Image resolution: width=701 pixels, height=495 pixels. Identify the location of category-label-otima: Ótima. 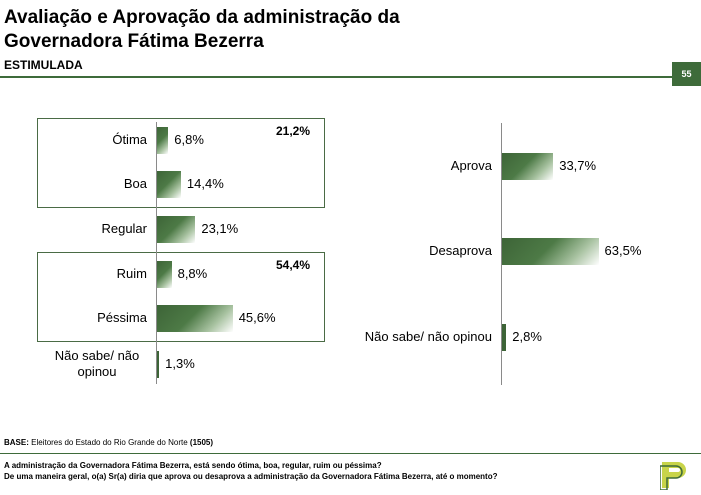
(129, 139).